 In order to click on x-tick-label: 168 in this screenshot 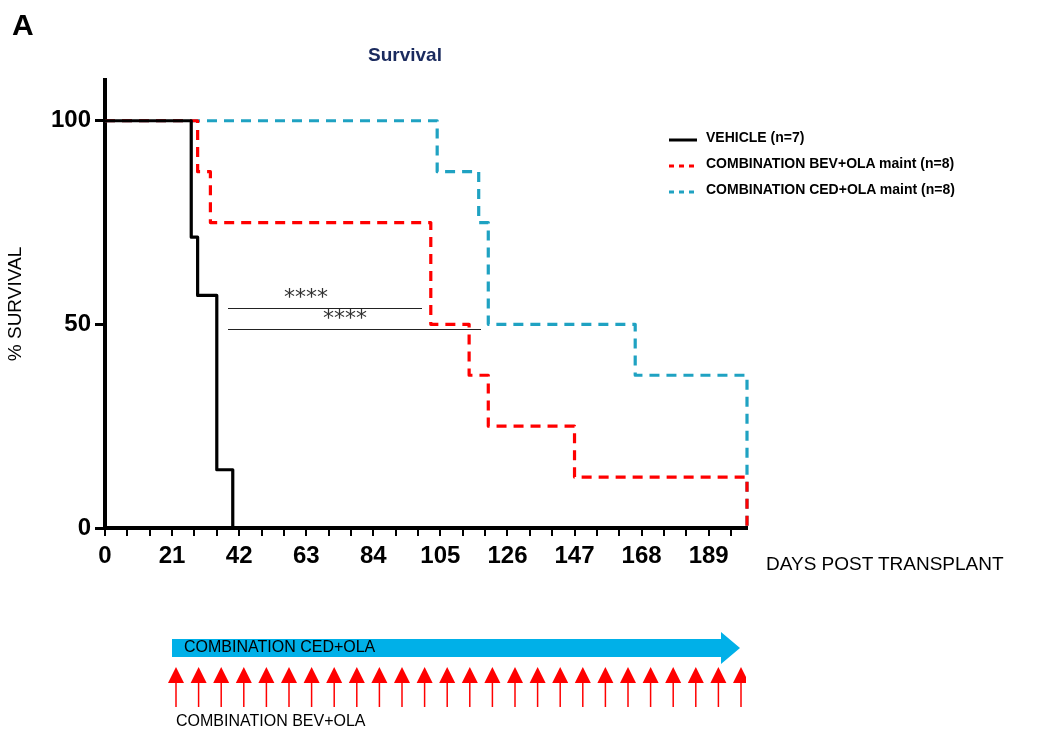, I will do `click(641, 555)`.